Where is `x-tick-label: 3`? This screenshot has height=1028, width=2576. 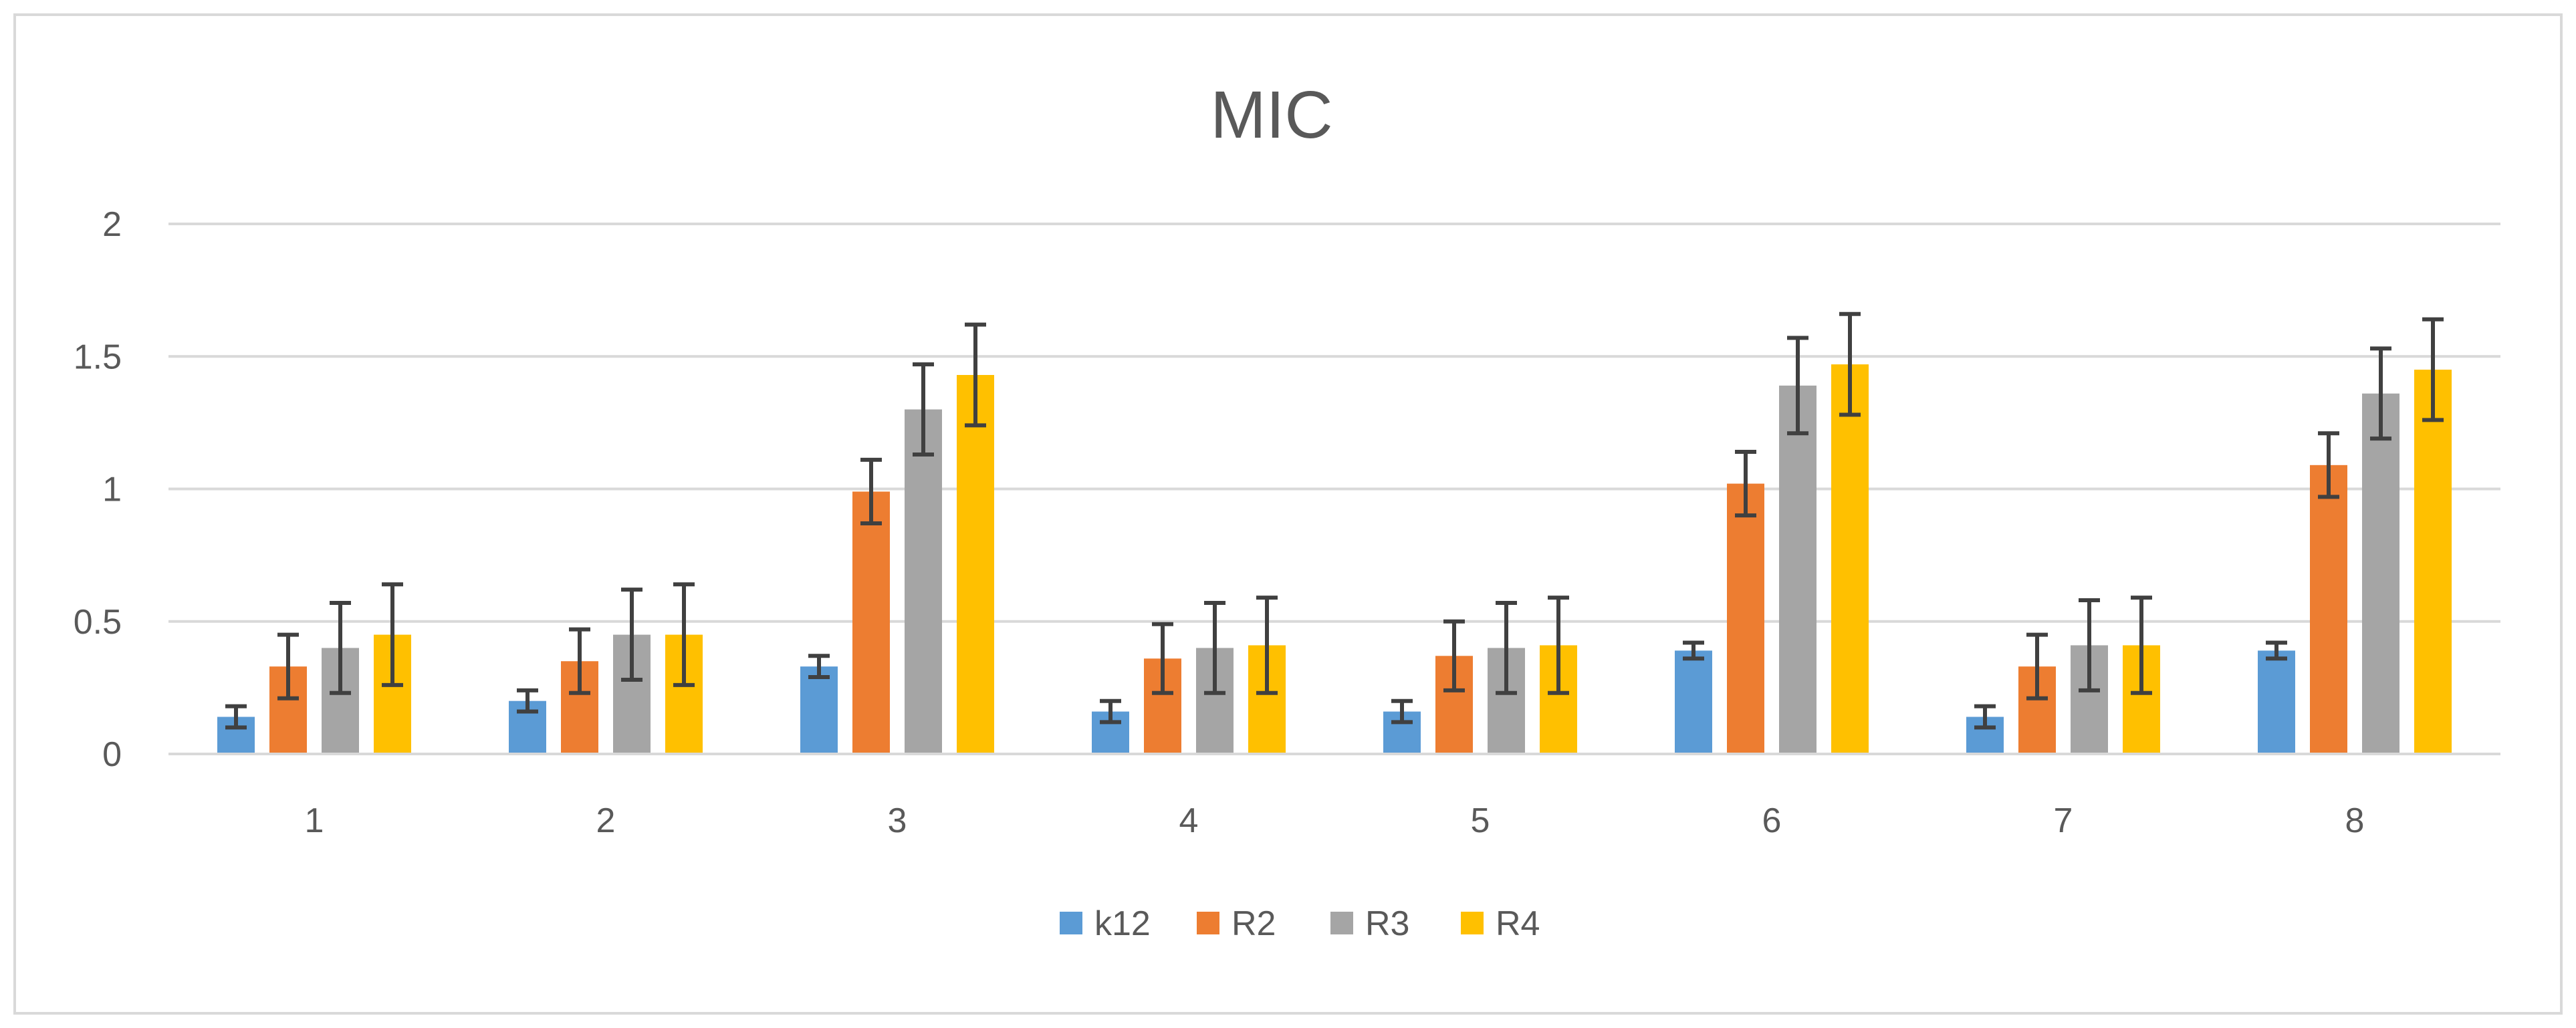
x-tick-label: 3 is located at coordinates (897, 820).